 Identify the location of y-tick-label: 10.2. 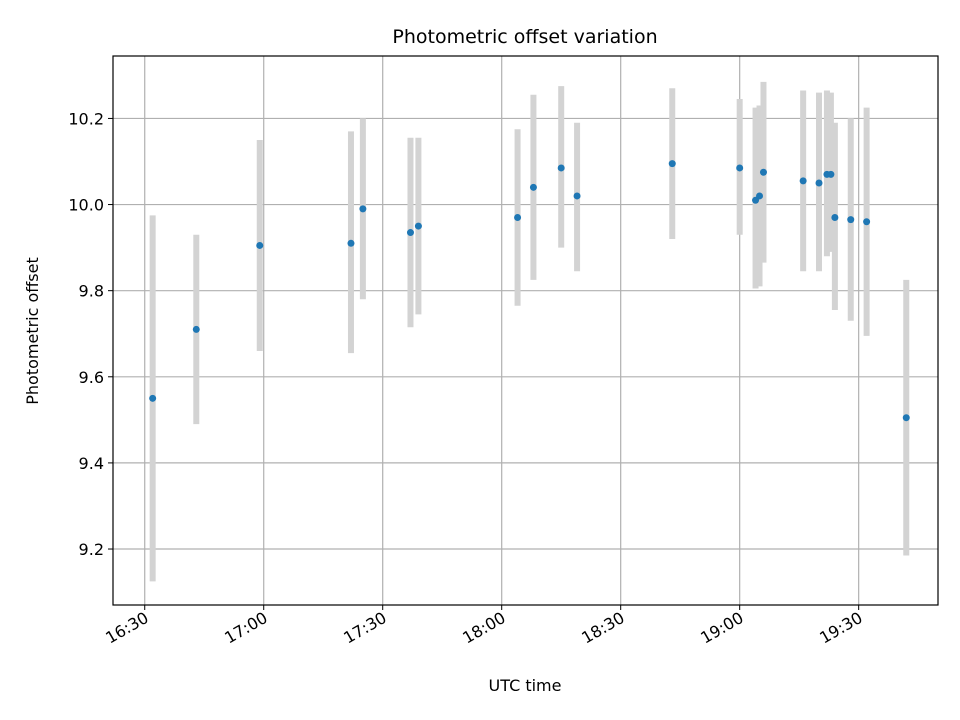
(86, 118).